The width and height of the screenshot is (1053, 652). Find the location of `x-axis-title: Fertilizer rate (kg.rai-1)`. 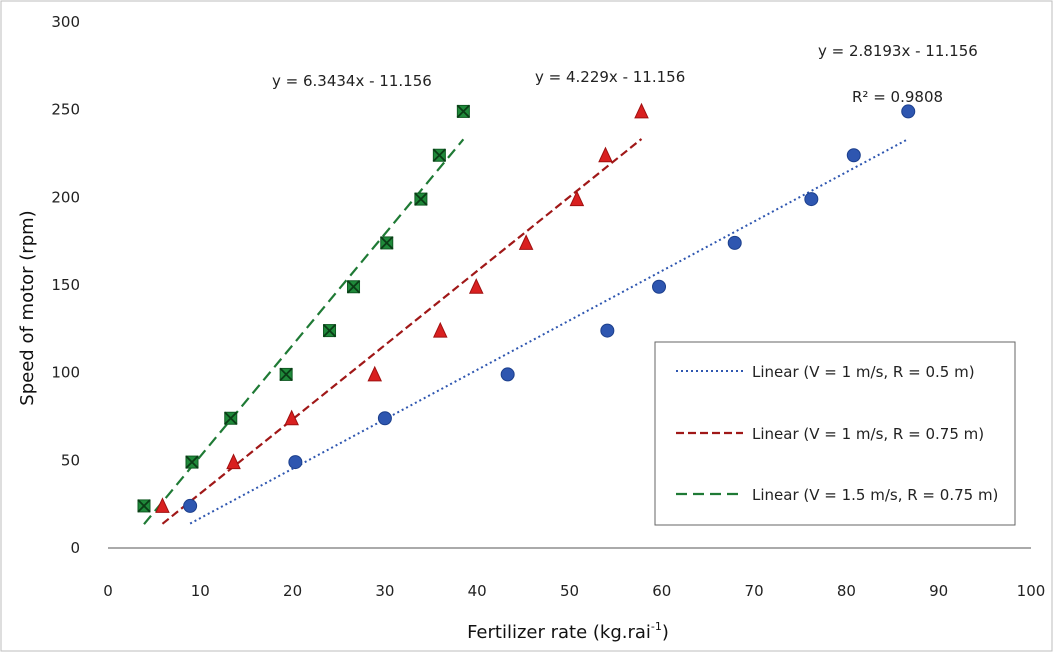

x-axis-title: Fertilizer rate (kg.rai-1) is located at coordinates (568, 631).